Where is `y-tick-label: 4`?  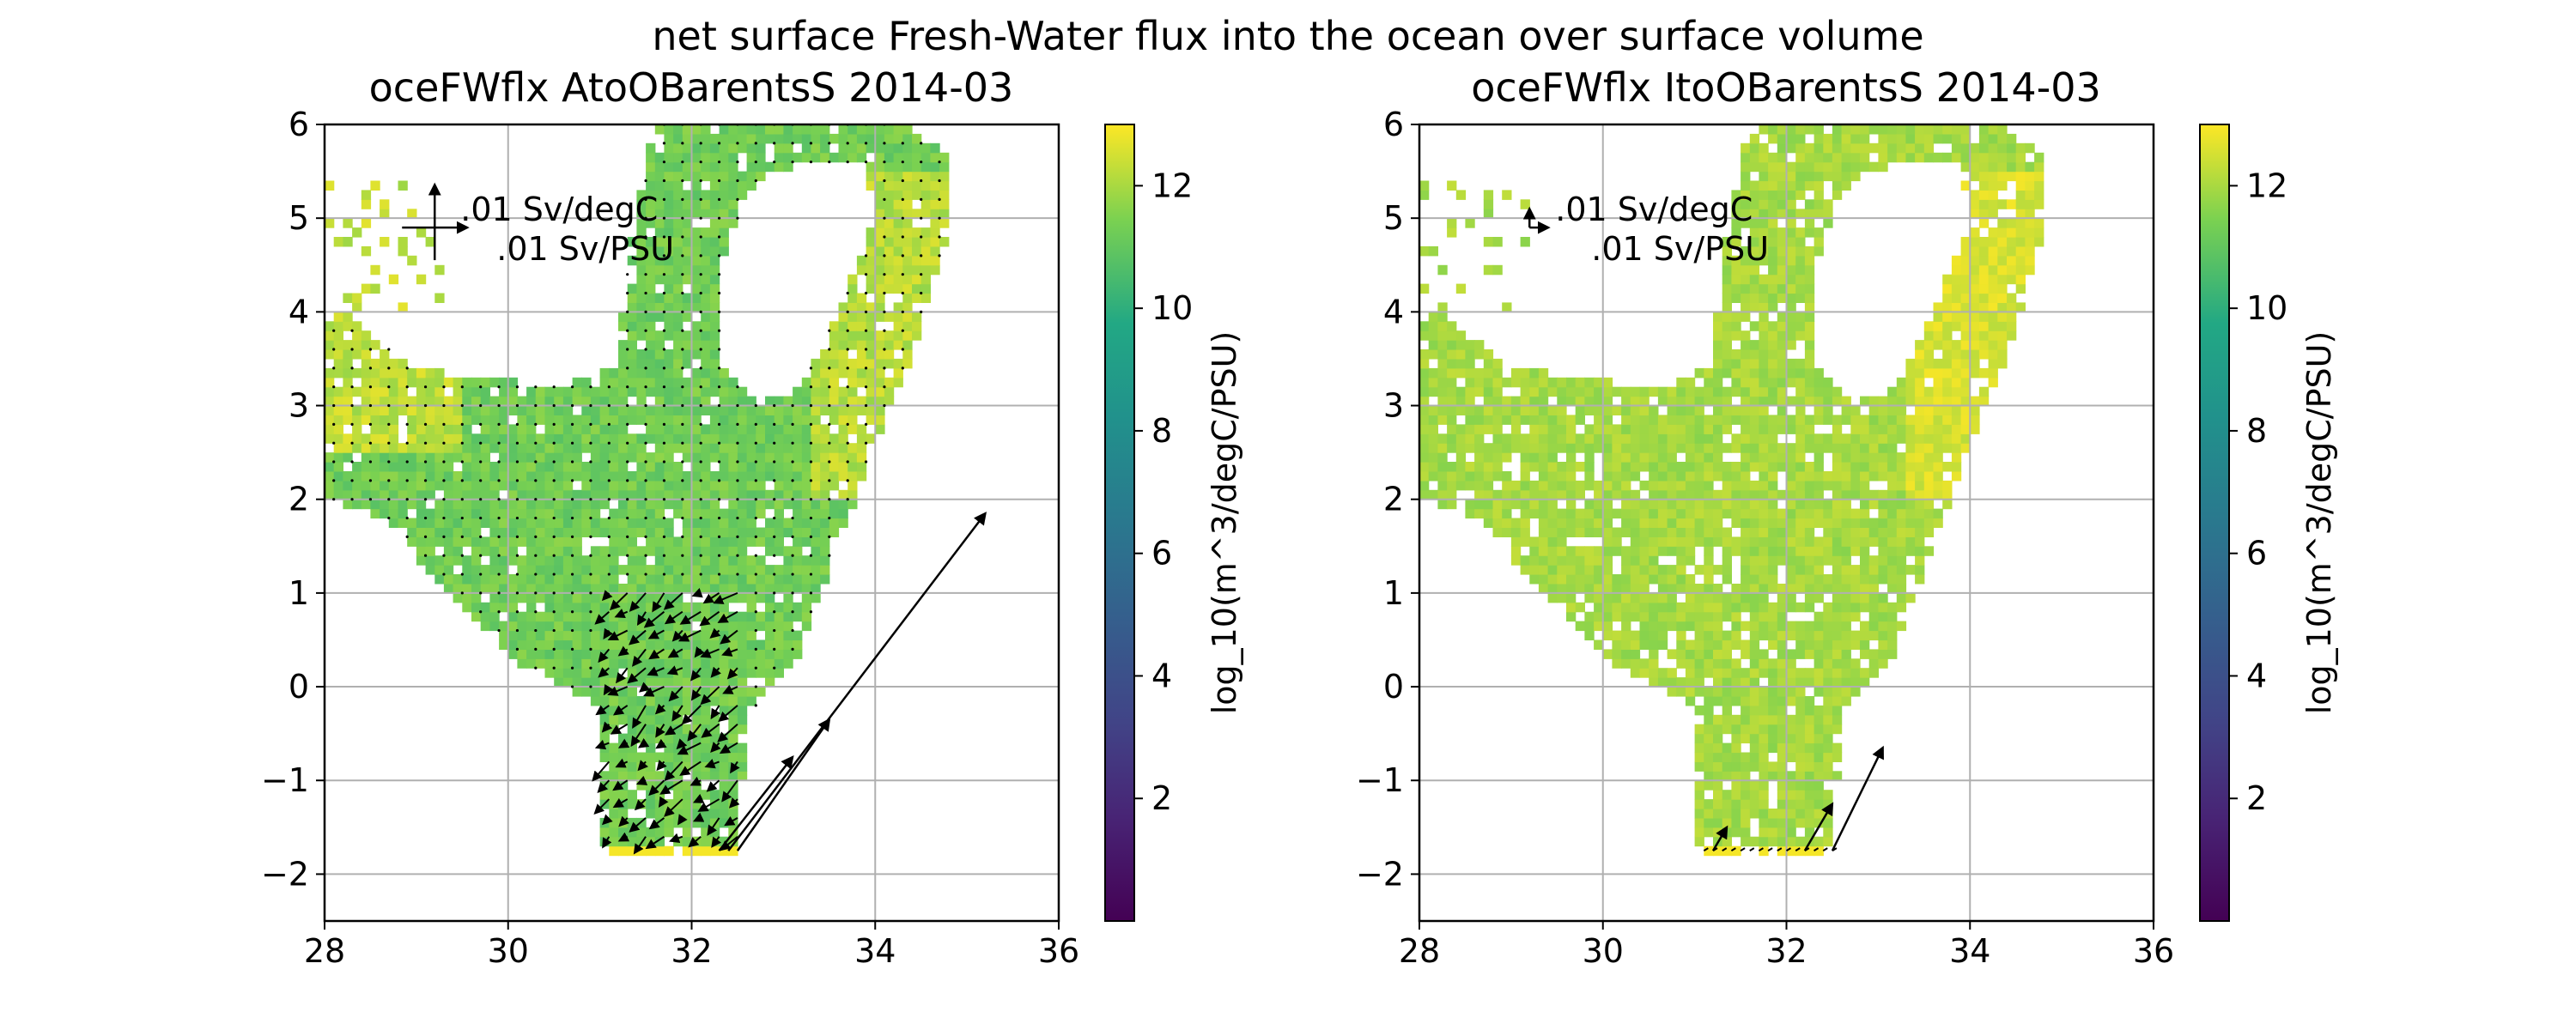 y-tick-label: 4 is located at coordinates (299, 311).